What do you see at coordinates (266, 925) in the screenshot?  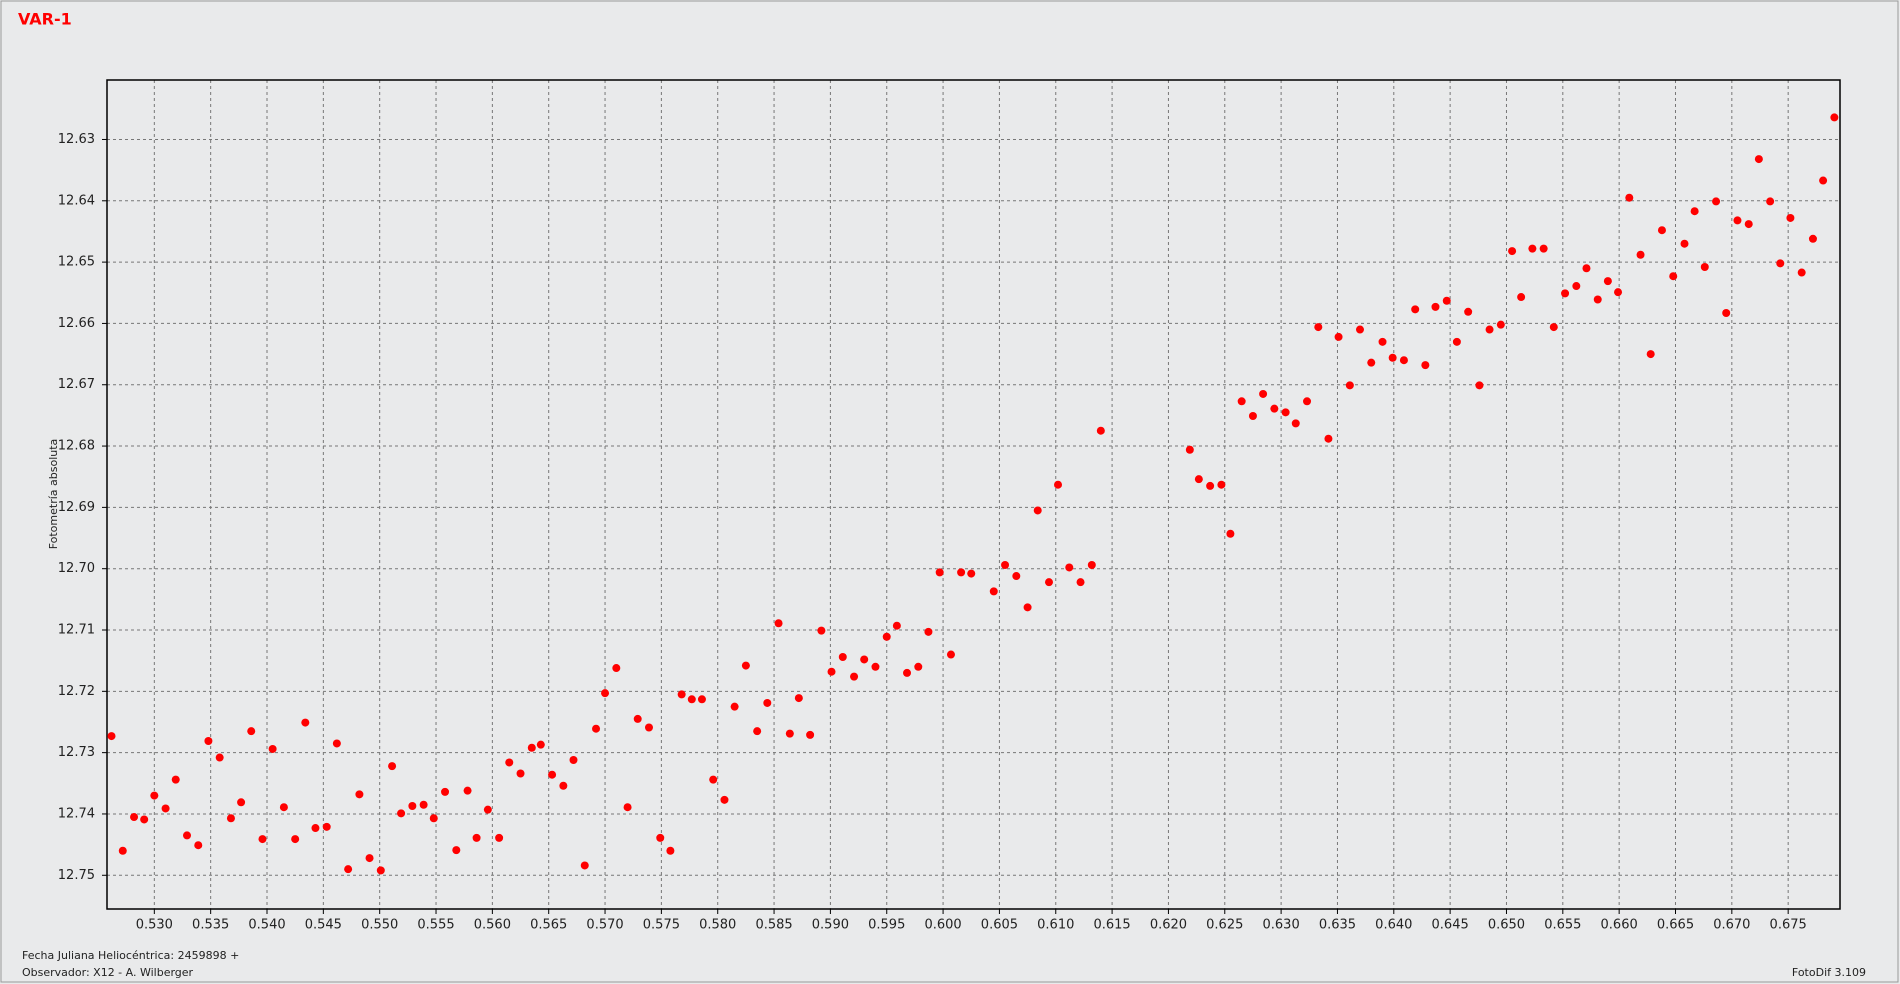 I see `x-tick-label: 0.540` at bounding box center [266, 925].